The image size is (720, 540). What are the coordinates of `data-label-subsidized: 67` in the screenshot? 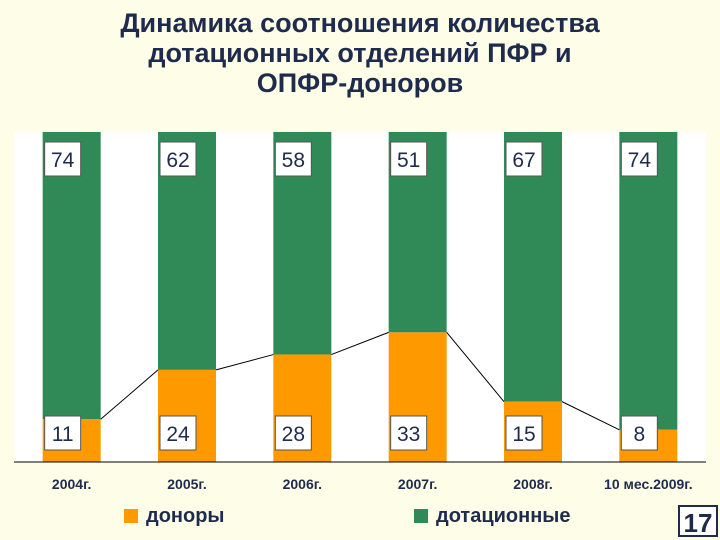 It's located at (523, 160).